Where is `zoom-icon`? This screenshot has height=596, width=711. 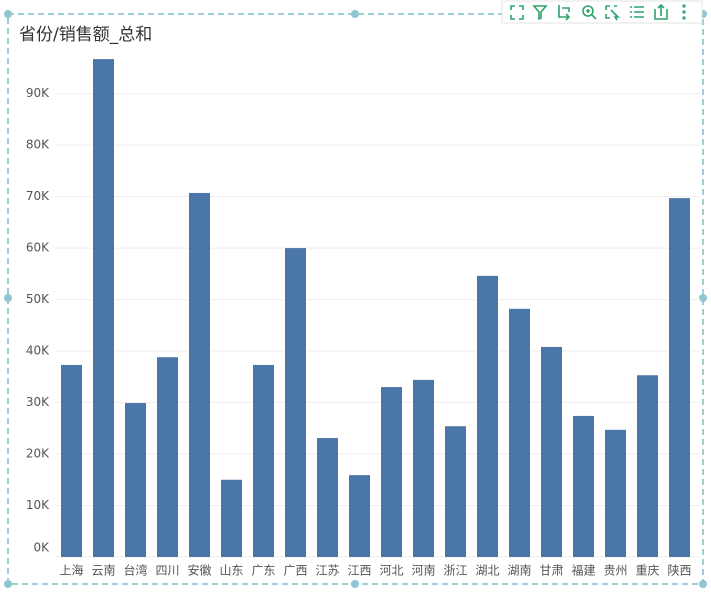 zoom-icon is located at coordinates (589, 12).